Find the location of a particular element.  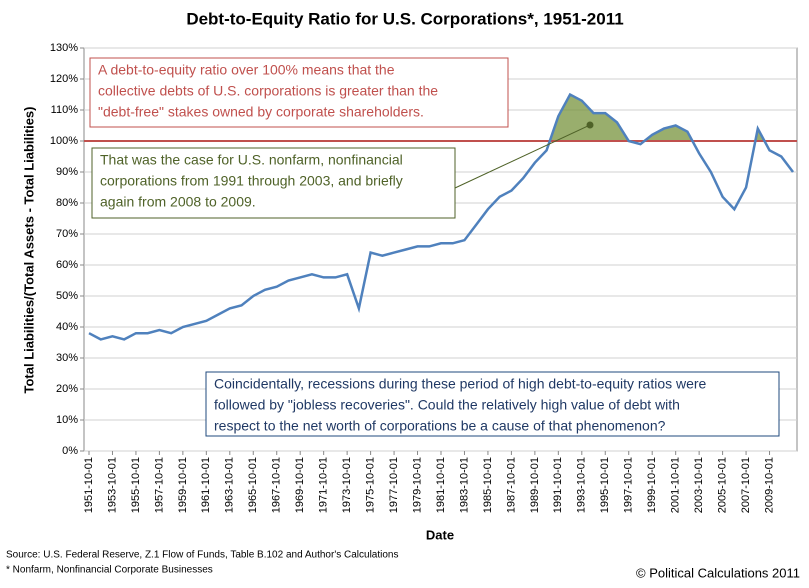

x-tick-label: 1983-10-01 is located at coordinates (464, 485).